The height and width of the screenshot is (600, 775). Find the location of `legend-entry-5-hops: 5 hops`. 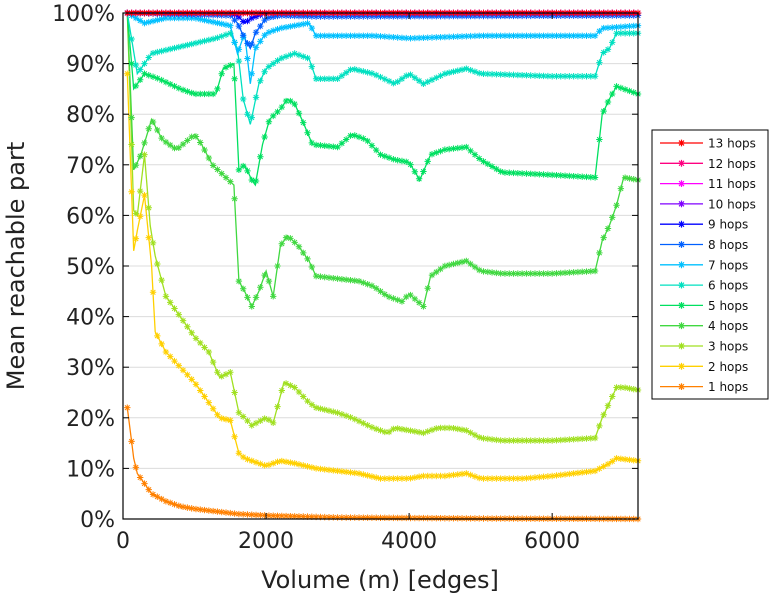

legend-entry-5-hops: 5 hops is located at coordinates (704, 306).